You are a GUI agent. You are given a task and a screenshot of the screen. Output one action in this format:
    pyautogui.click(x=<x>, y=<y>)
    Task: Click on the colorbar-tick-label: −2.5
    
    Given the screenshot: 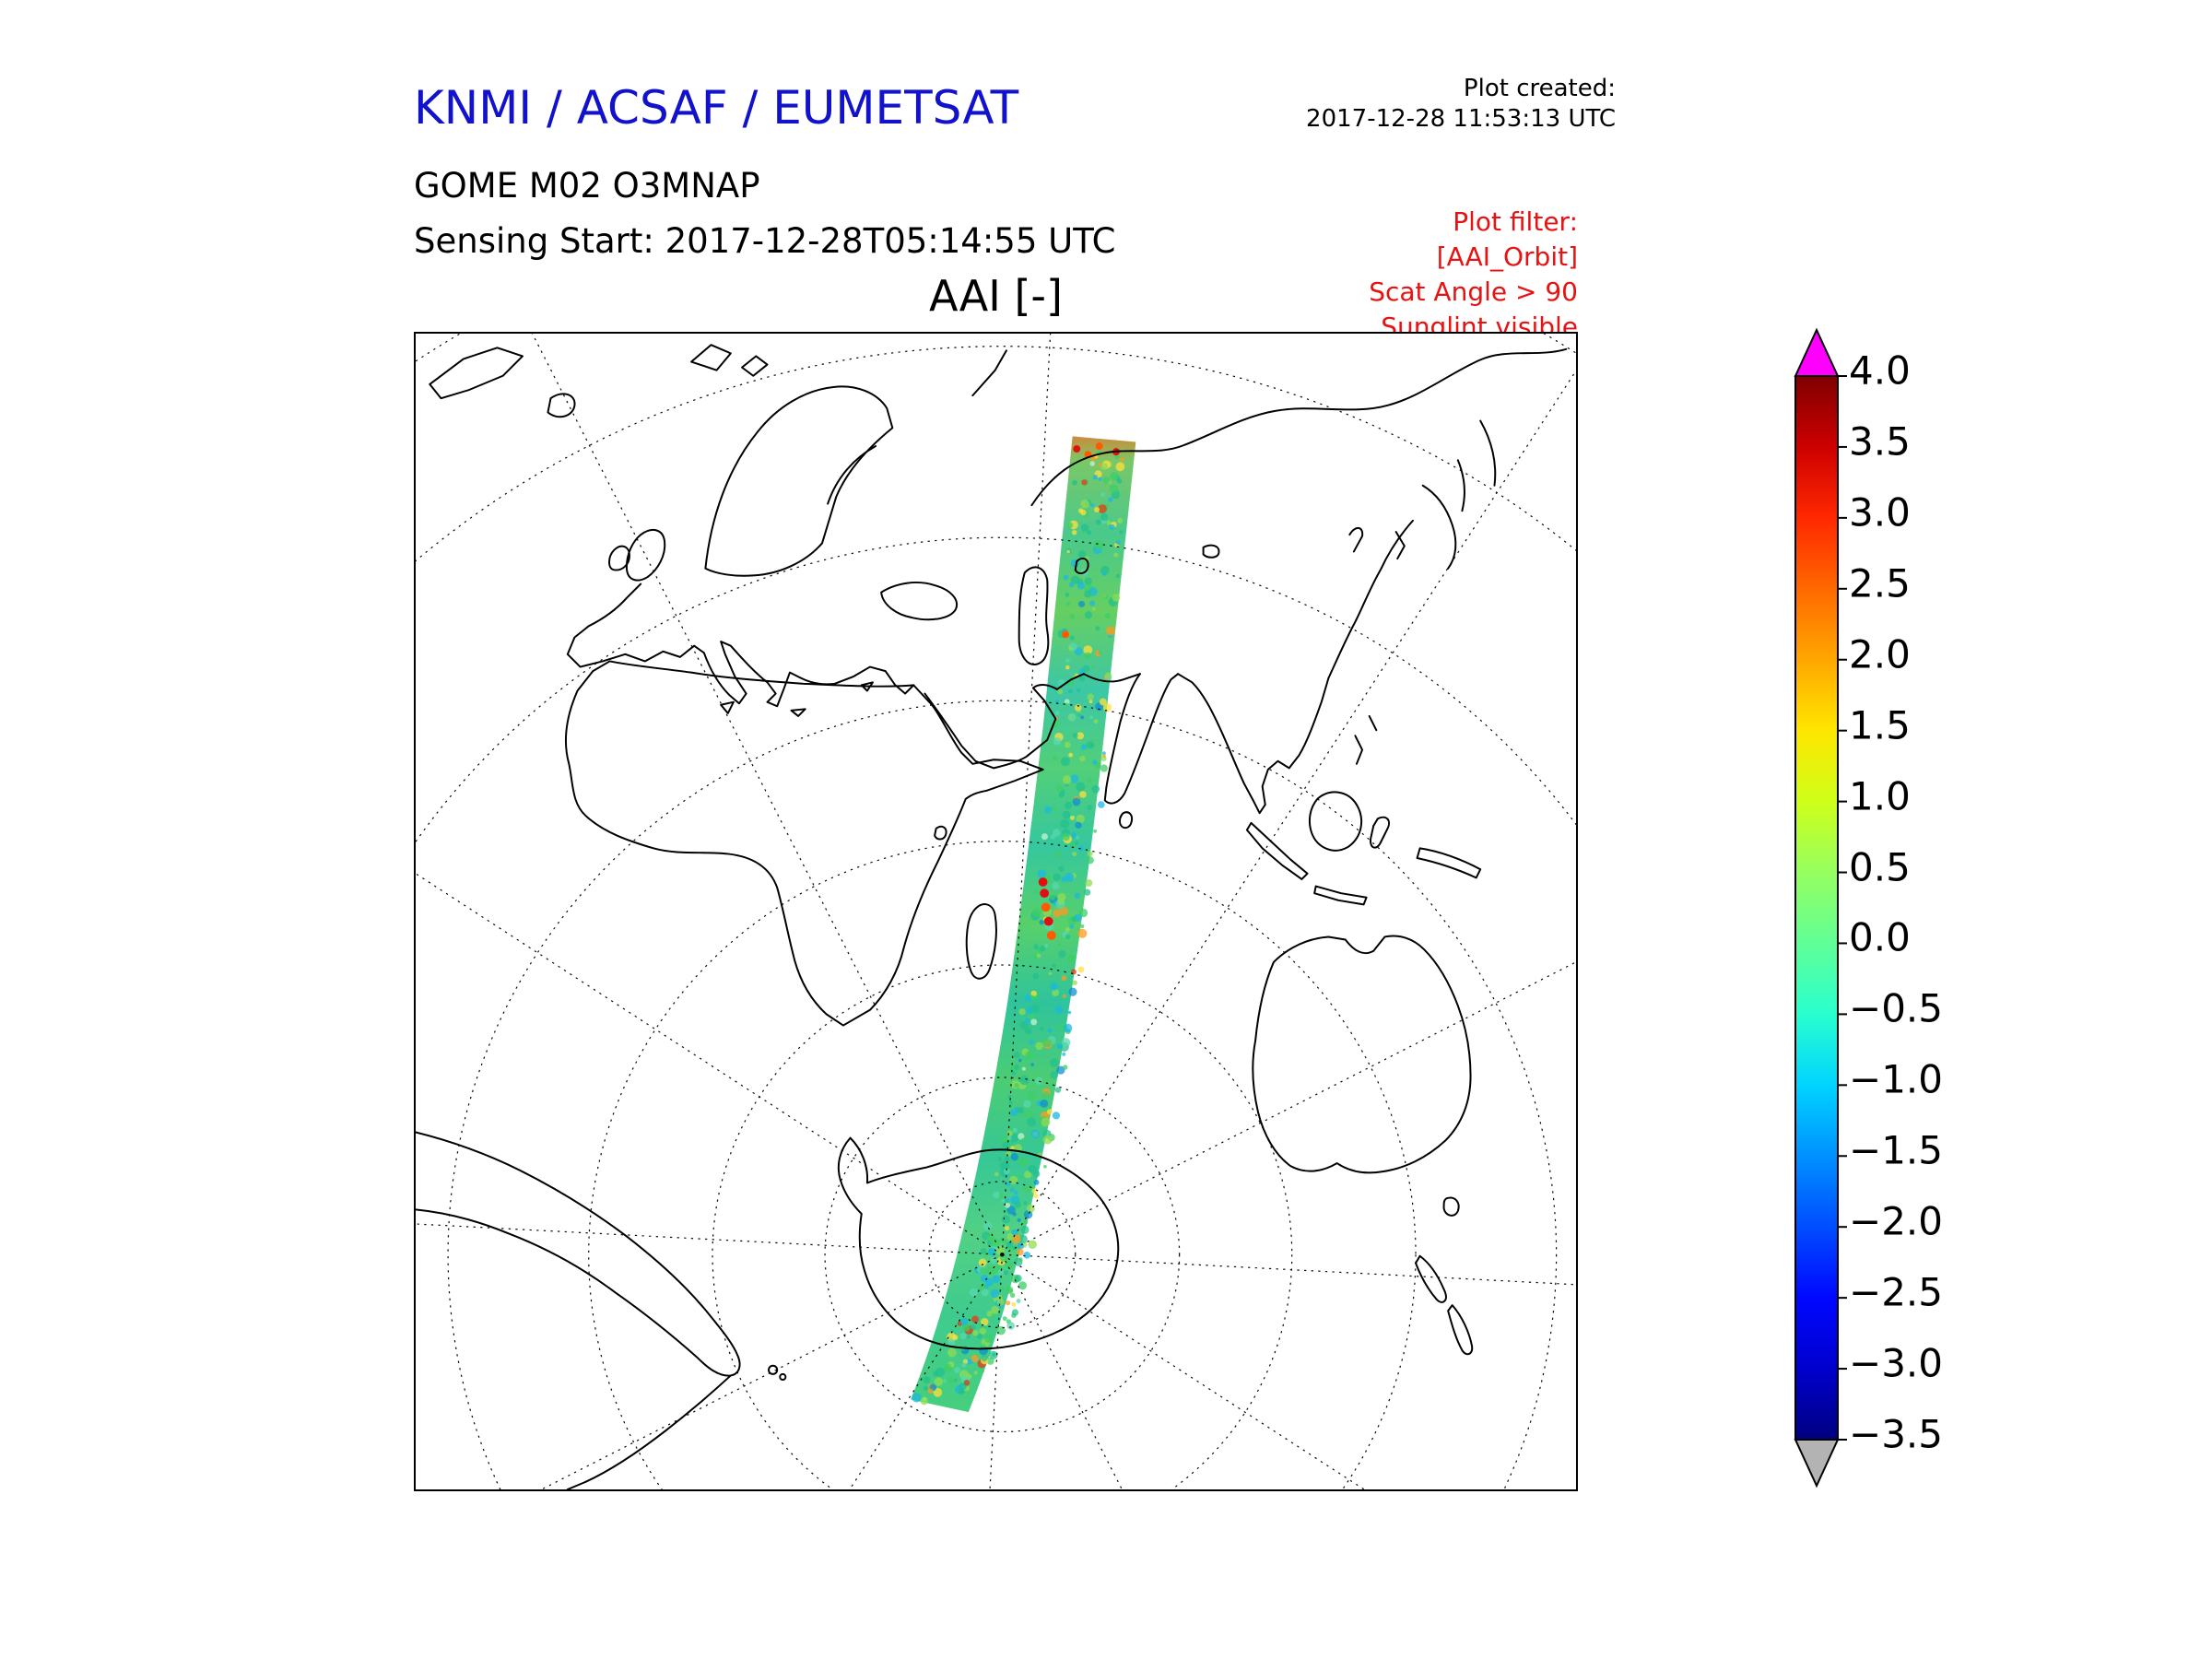 What is the action you would take?
    pyautogui.click(x=1896, y=1292)
    